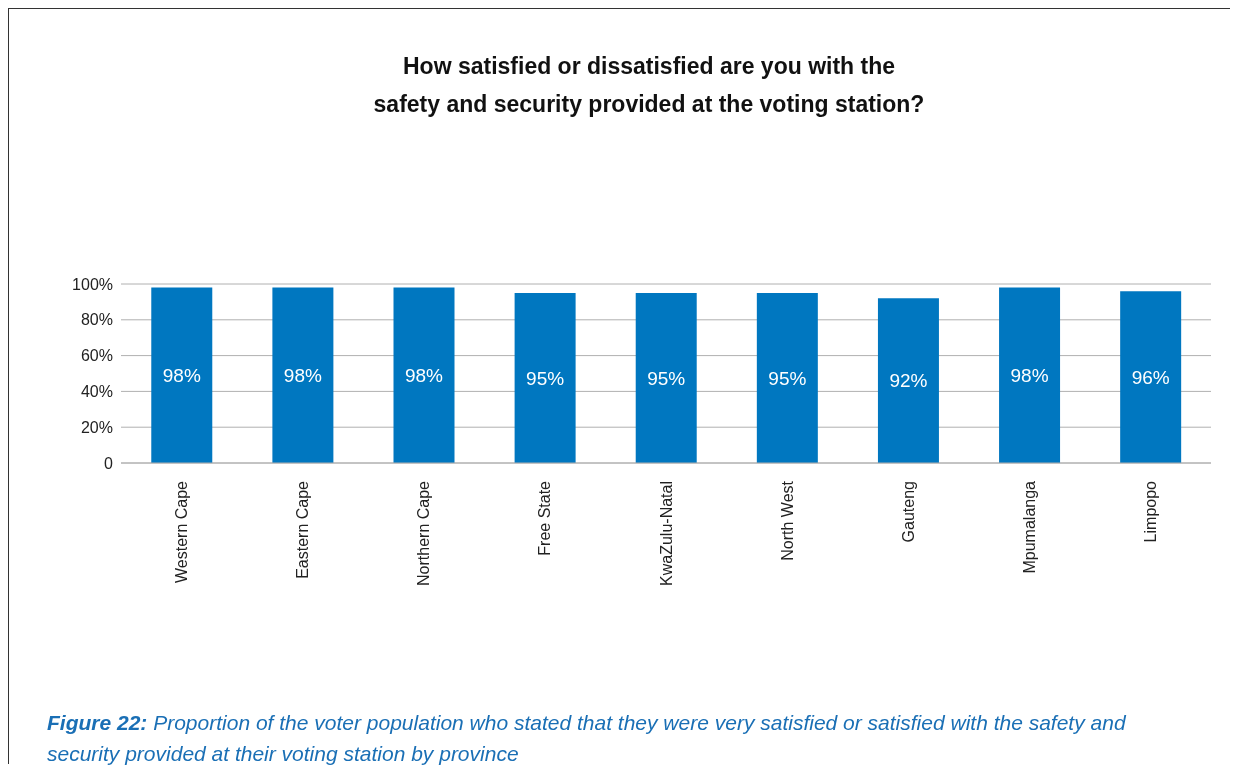 This screenshot has height=772, width=1238. What do you see at coordinates (787, 520) in the screenshot?
I see `x-tick-label: North West` at bounding box center [787, 520].